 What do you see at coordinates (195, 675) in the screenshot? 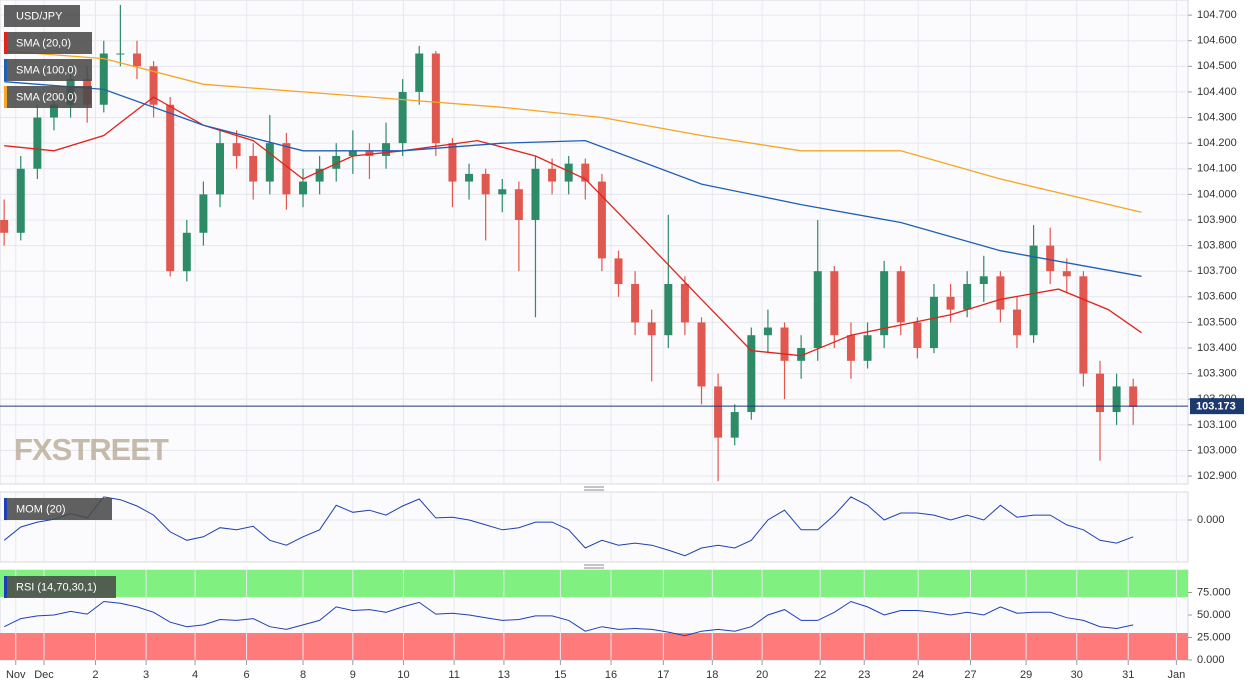
I see `x-tick-label: 4` at bounding box center [195, 675].